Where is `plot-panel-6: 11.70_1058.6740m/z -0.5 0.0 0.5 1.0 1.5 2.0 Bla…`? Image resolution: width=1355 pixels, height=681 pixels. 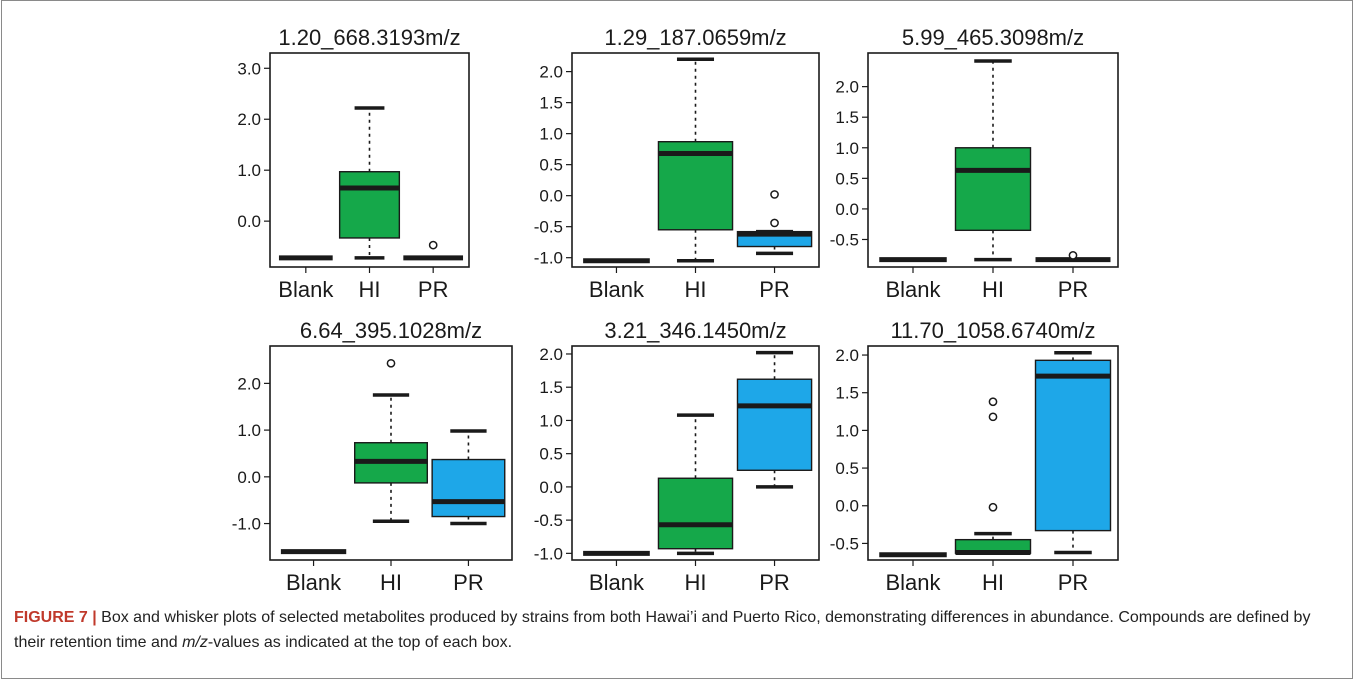 plot-panel-6: 11.70_1058.6740m/z -0.5 0.0 0.5 1.0 1.5 2.0 Bla… is located at coordinates (974, 456).